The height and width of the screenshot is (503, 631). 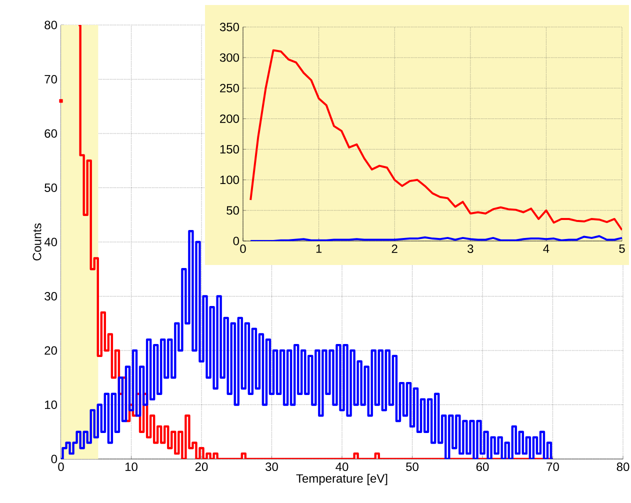 What do you see at coordinates (51, 133) in the screenshot?
I see `y-tick-label: 60` at bounding box center [51, 133].